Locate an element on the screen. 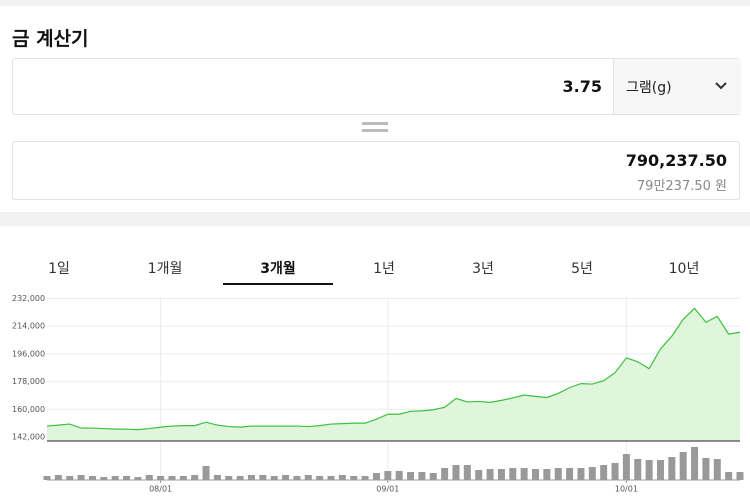 Image resolution: width=750 pixels, height=496 pixels. tab: 1년 is located at coordinates (384, 269).